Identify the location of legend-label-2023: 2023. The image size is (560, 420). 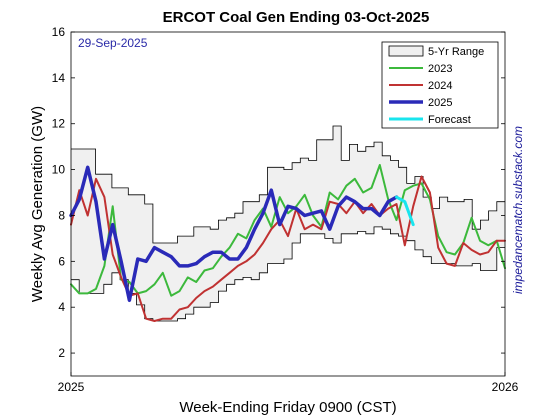
(440, 69).